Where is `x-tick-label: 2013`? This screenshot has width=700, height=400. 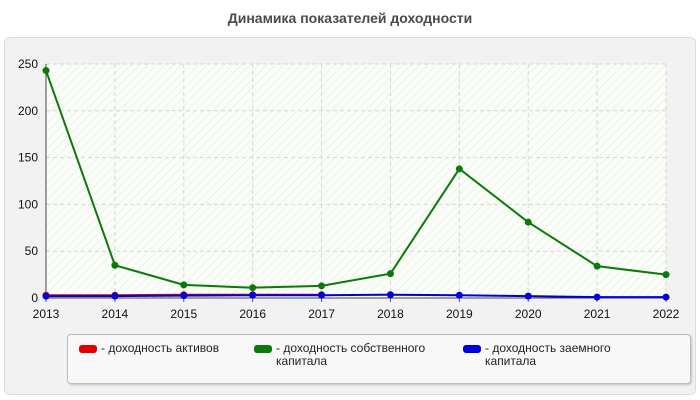 x-tick-label: 2013 is located at coordinates (46, 314).